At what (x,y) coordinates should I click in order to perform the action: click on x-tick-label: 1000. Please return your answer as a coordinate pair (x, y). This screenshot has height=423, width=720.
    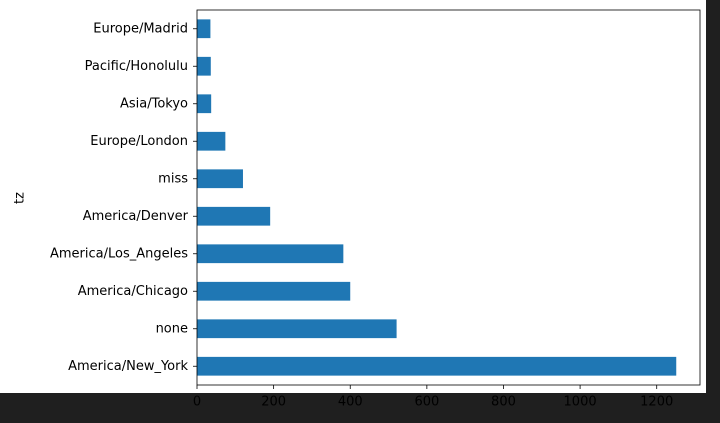
    Looking at the image, I should click on (580, 402).